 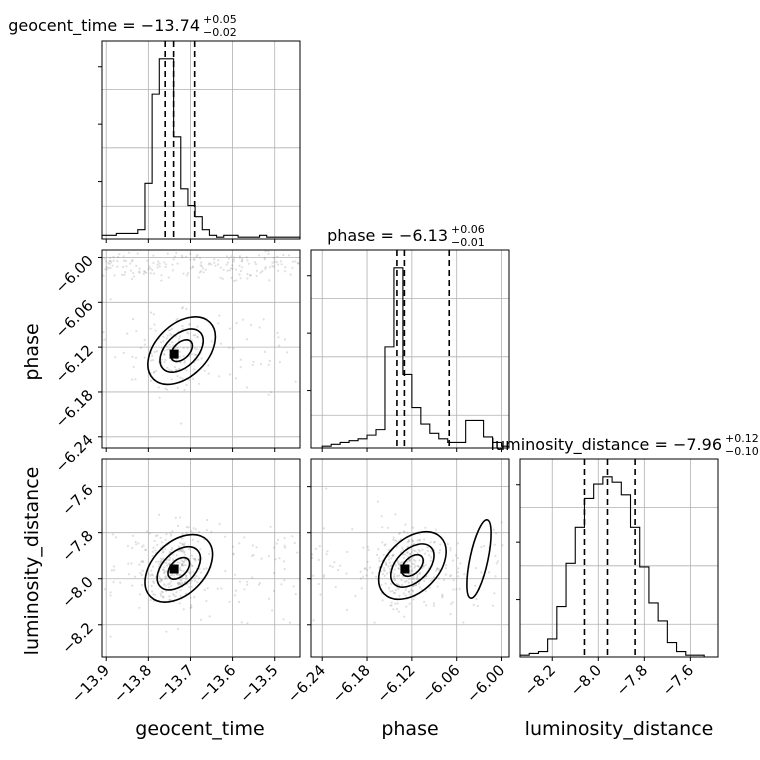 What do you see at coordinates (397, 582) in the screenshot?
I see `panel-luminosity-distance-vs-phase: −6.24 −6.18 −6.12 −6.06 −6.00` at bounding box center [397, 582].